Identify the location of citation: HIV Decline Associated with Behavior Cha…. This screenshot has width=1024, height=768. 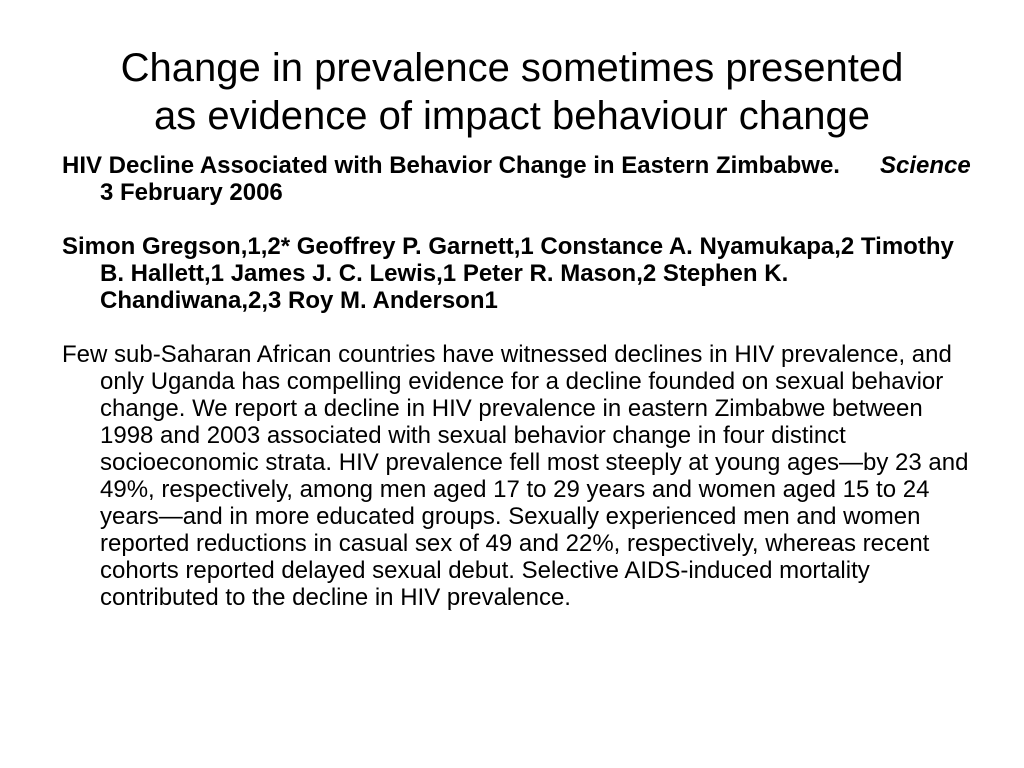
(517, 179).